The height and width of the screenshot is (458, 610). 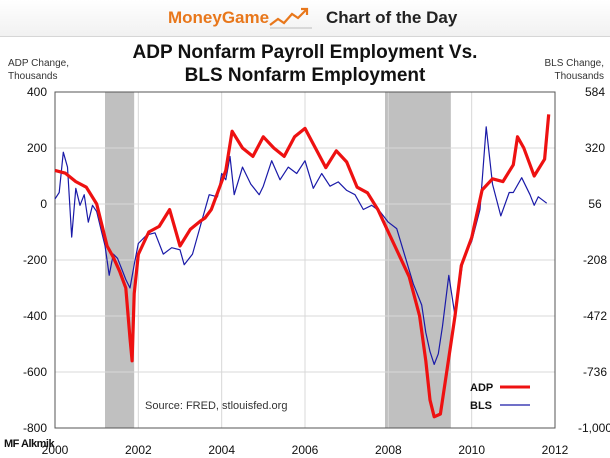 What do you see at coordinates (138, 450) in the screenshot?
I see `x-tick-label: 2002` at bounding box center [138, 450].